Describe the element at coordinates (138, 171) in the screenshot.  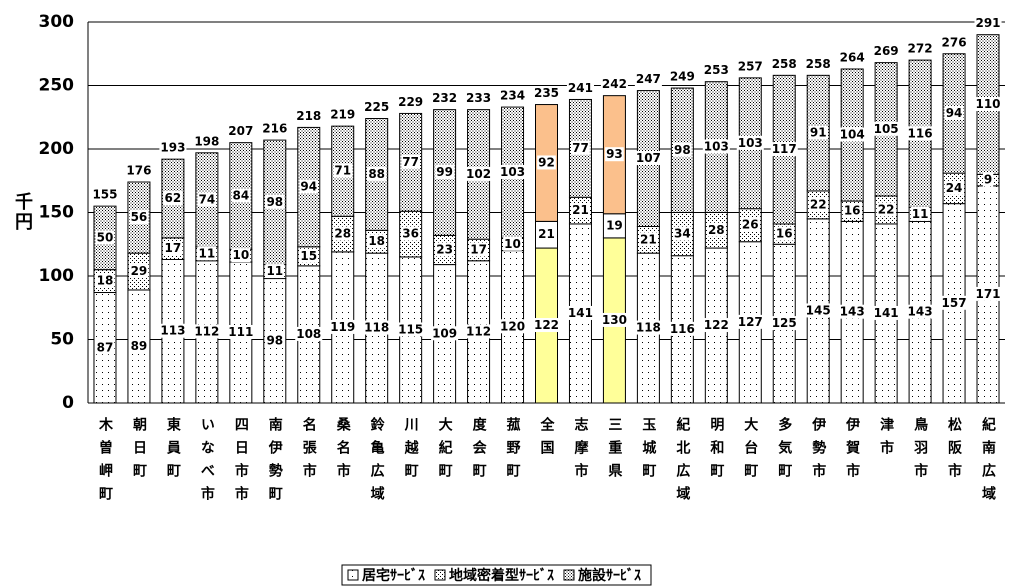
I see `total-label: 176` at that location.